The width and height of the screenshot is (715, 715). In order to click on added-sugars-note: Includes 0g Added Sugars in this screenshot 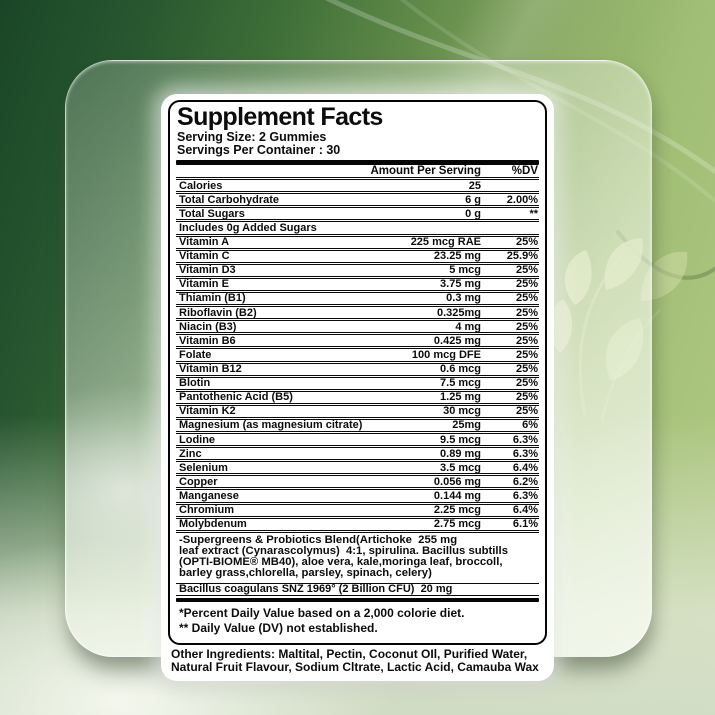, I will do `click(248, 227)`.